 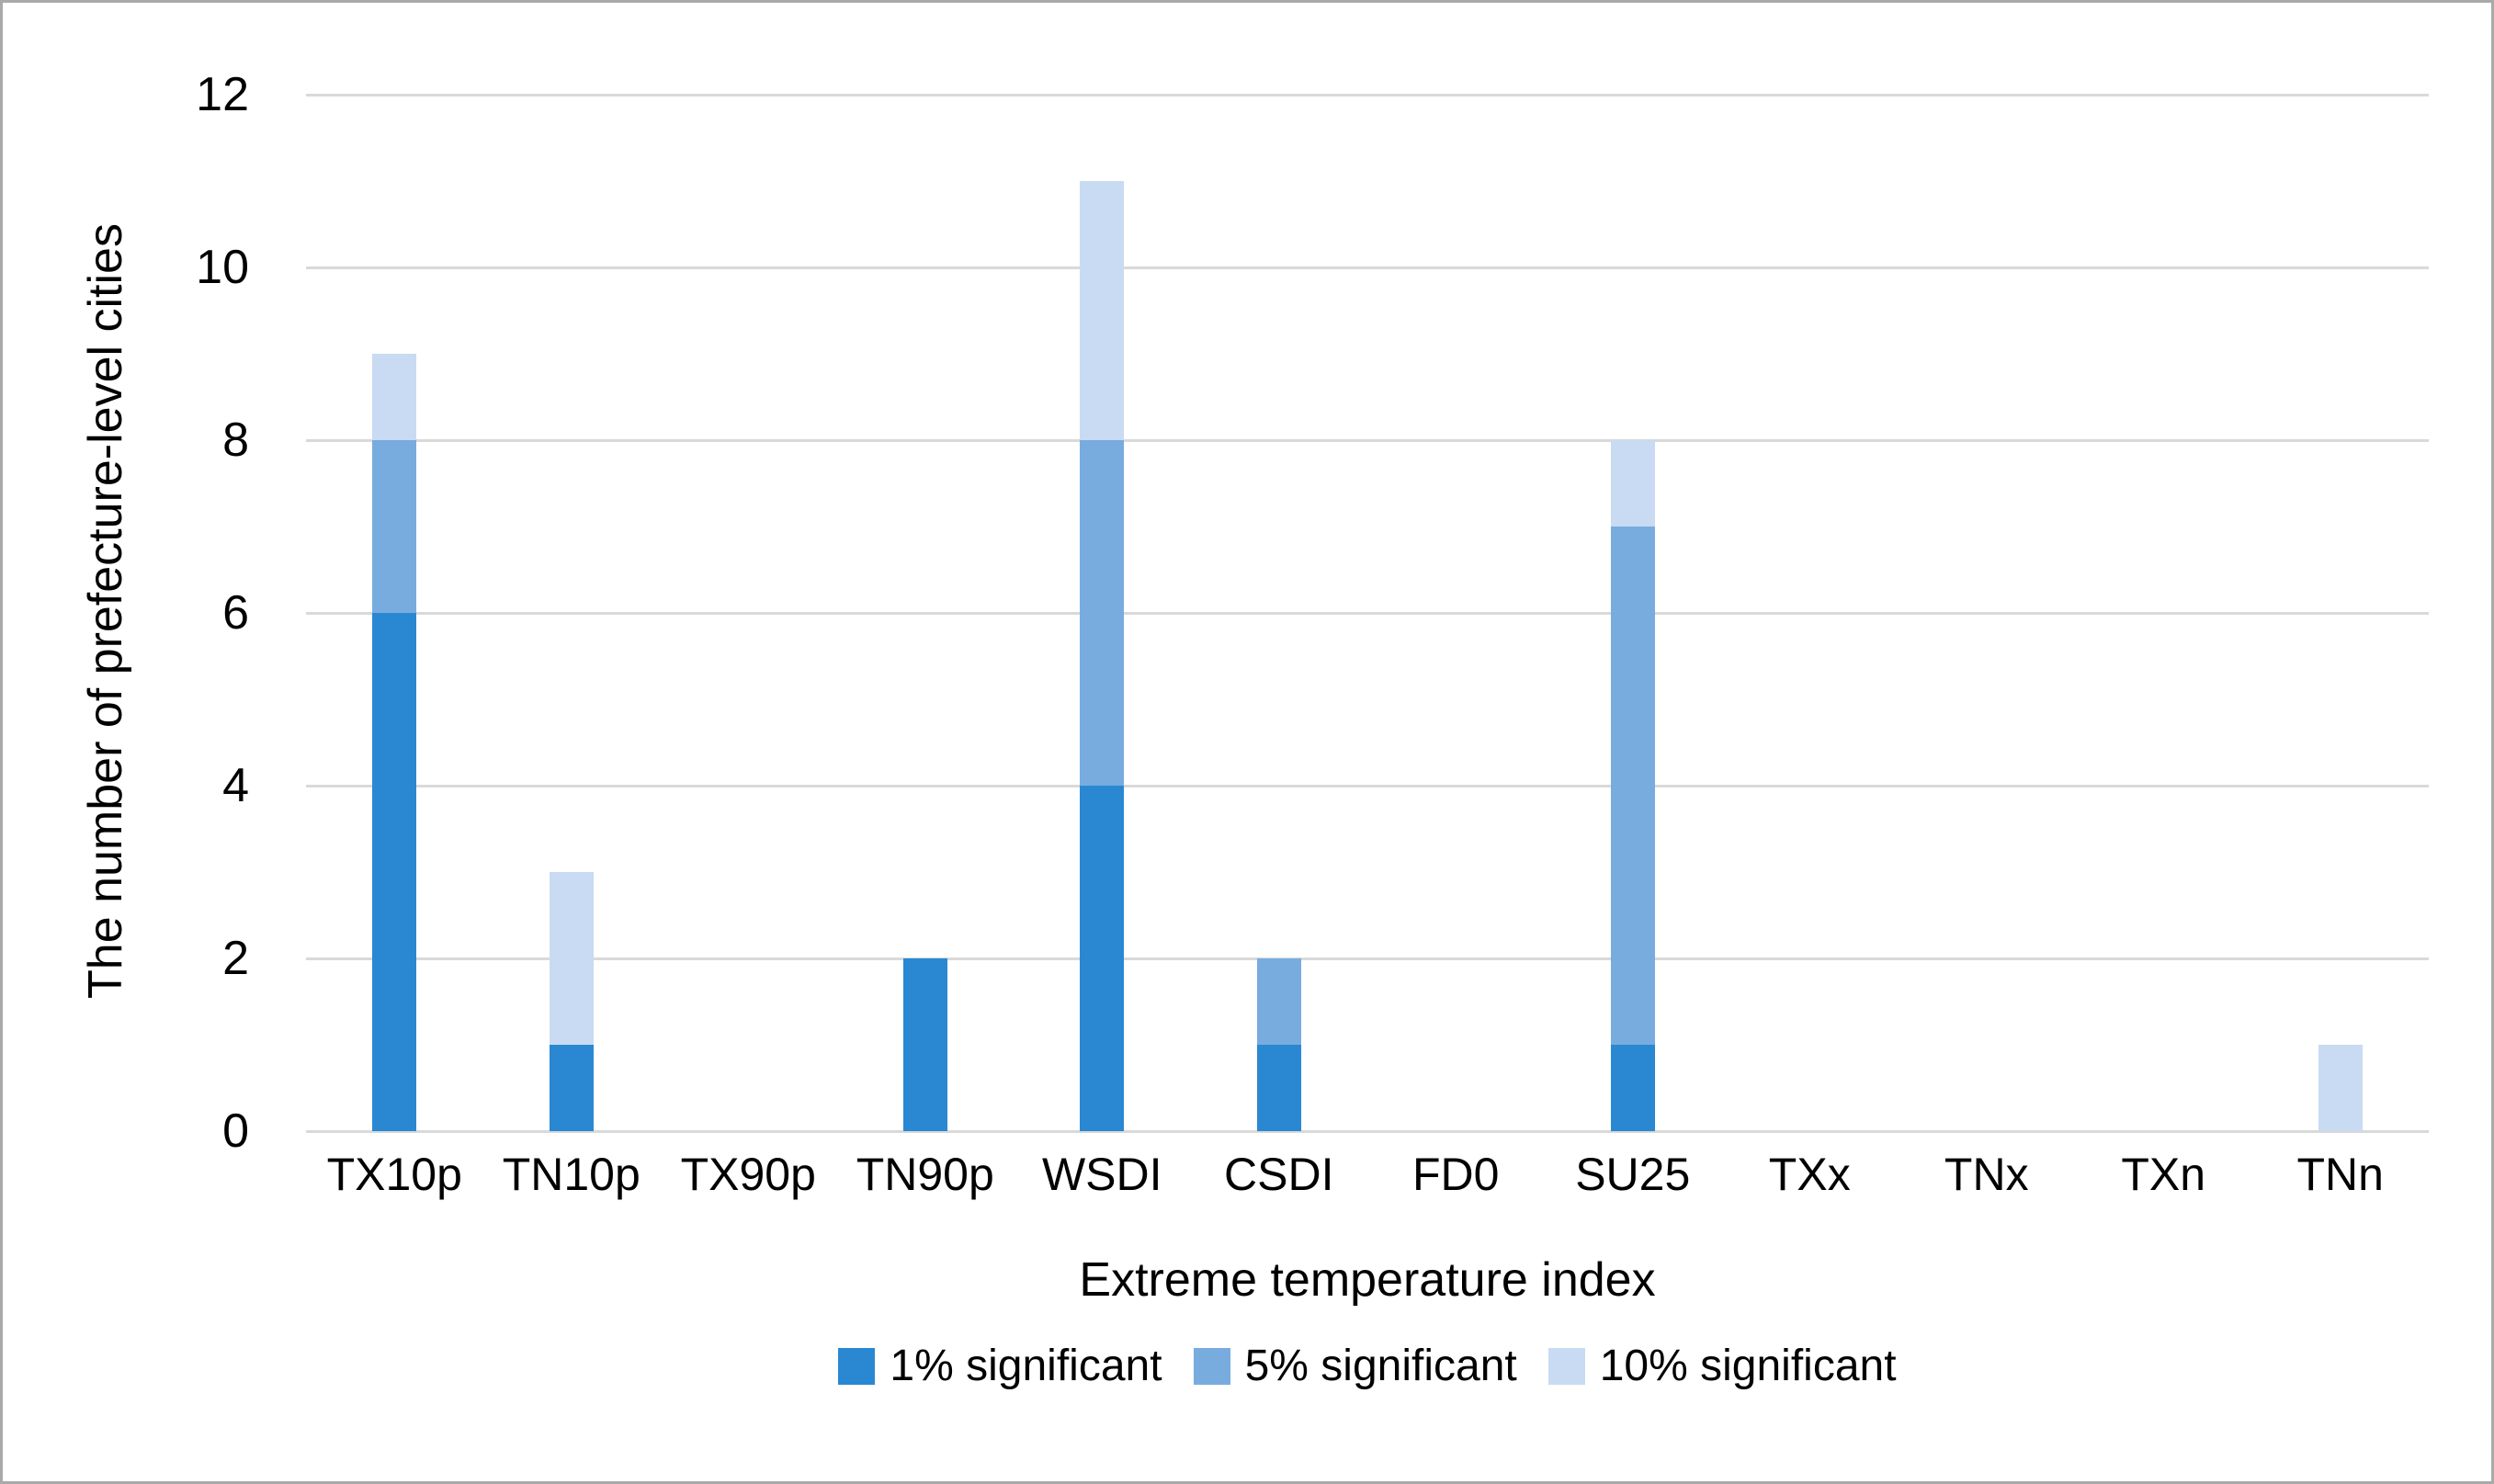 What do you see at coordinates (925, 1175) in the screenshot?
I see `x-tick-label: TN90p` at bounding box center [925, 1175].